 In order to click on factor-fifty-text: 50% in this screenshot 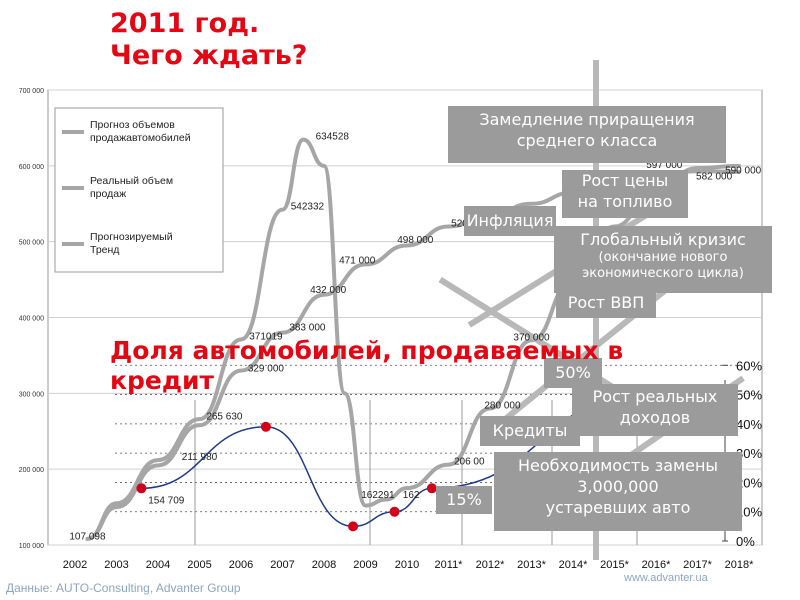, I will do `click(573, 372)`.